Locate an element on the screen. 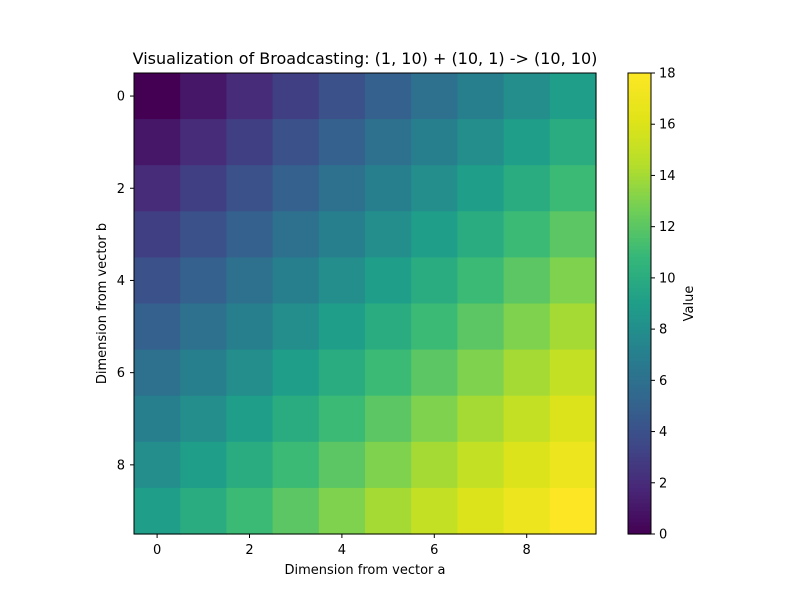 This screenshot has width=800, height=600. colorbar-tick-label: 18 is located at coordinates (667, 74).